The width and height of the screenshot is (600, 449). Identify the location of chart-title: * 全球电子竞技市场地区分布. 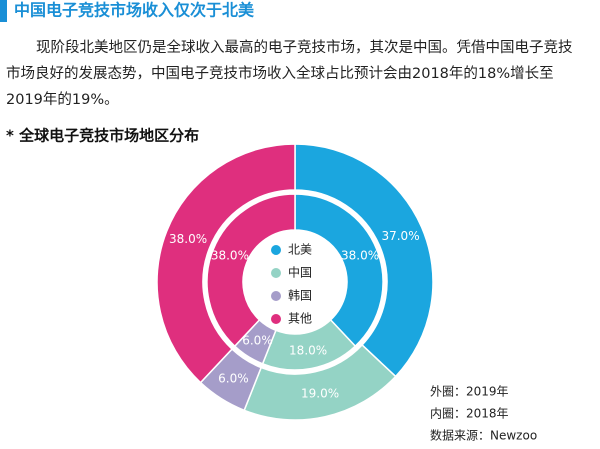
(102, 136).